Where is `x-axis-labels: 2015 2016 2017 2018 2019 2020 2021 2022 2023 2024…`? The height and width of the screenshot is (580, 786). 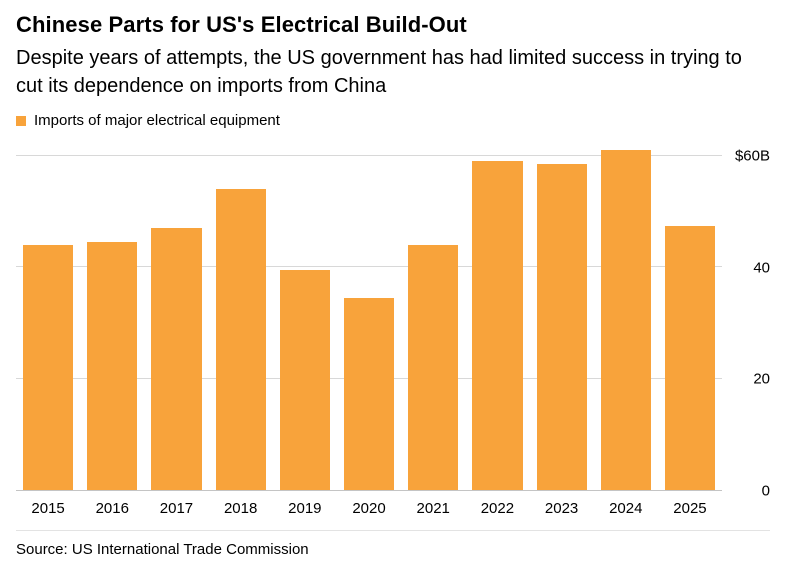
x-axis-labels: 2015 2016 2017 2018 2019 2020 2021 2022 2023 2024… is located at coordinates (369, 504).